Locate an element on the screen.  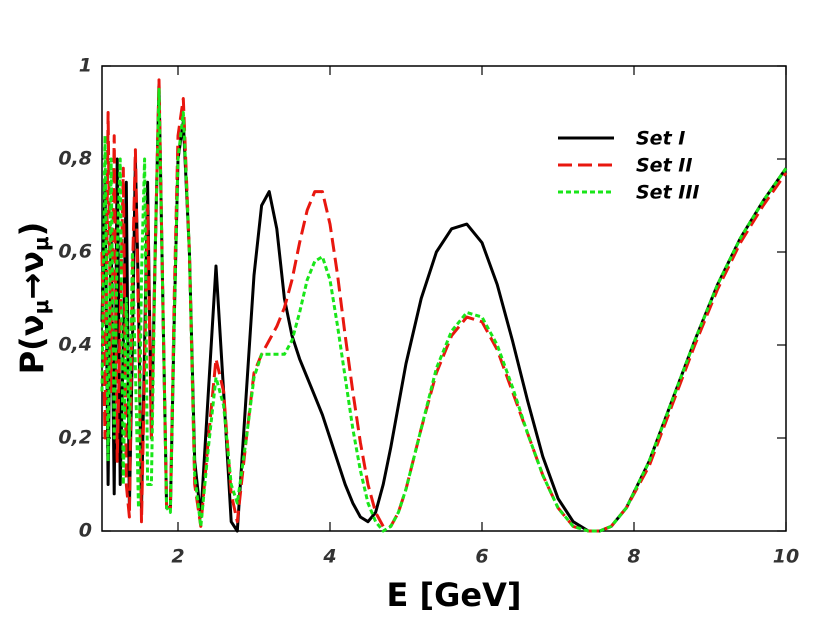
legend-label: Set III is located at coordinates (667, 193).